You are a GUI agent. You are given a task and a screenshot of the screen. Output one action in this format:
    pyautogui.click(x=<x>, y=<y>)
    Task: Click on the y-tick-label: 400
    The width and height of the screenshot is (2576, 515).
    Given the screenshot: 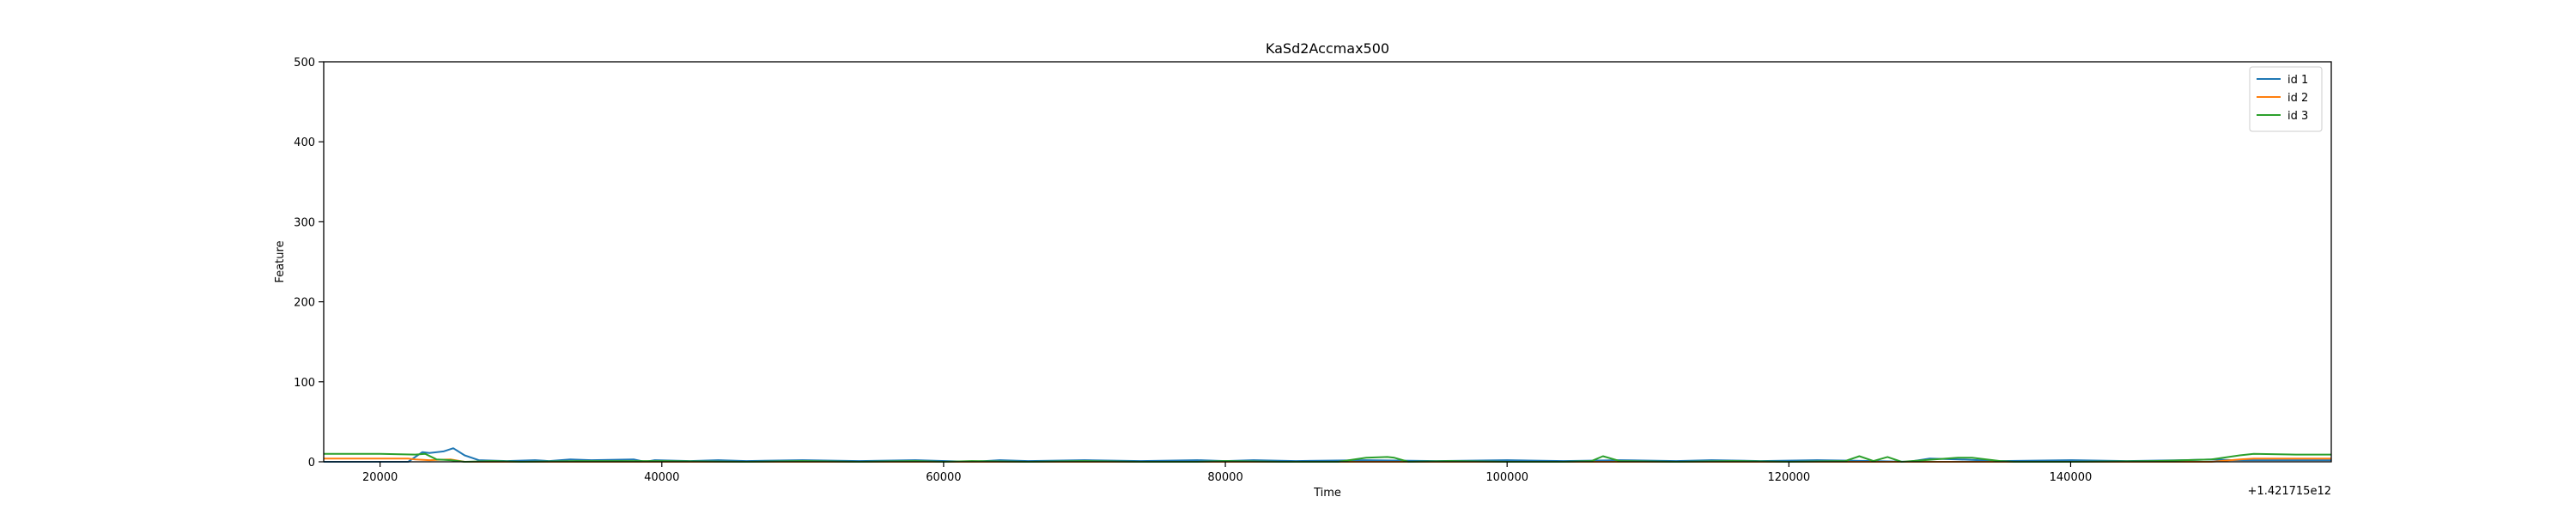 What is the action you would take?
    pyautogui.click(x=304, y=142)
    